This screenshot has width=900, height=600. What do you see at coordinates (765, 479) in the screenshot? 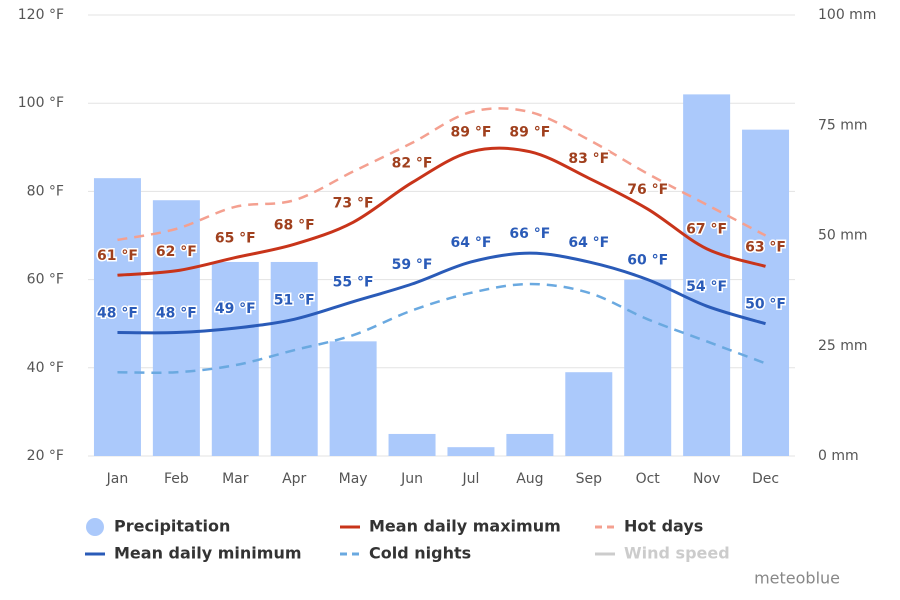
I see `x-tick-label: Dec` at bounding box center [765, 479].